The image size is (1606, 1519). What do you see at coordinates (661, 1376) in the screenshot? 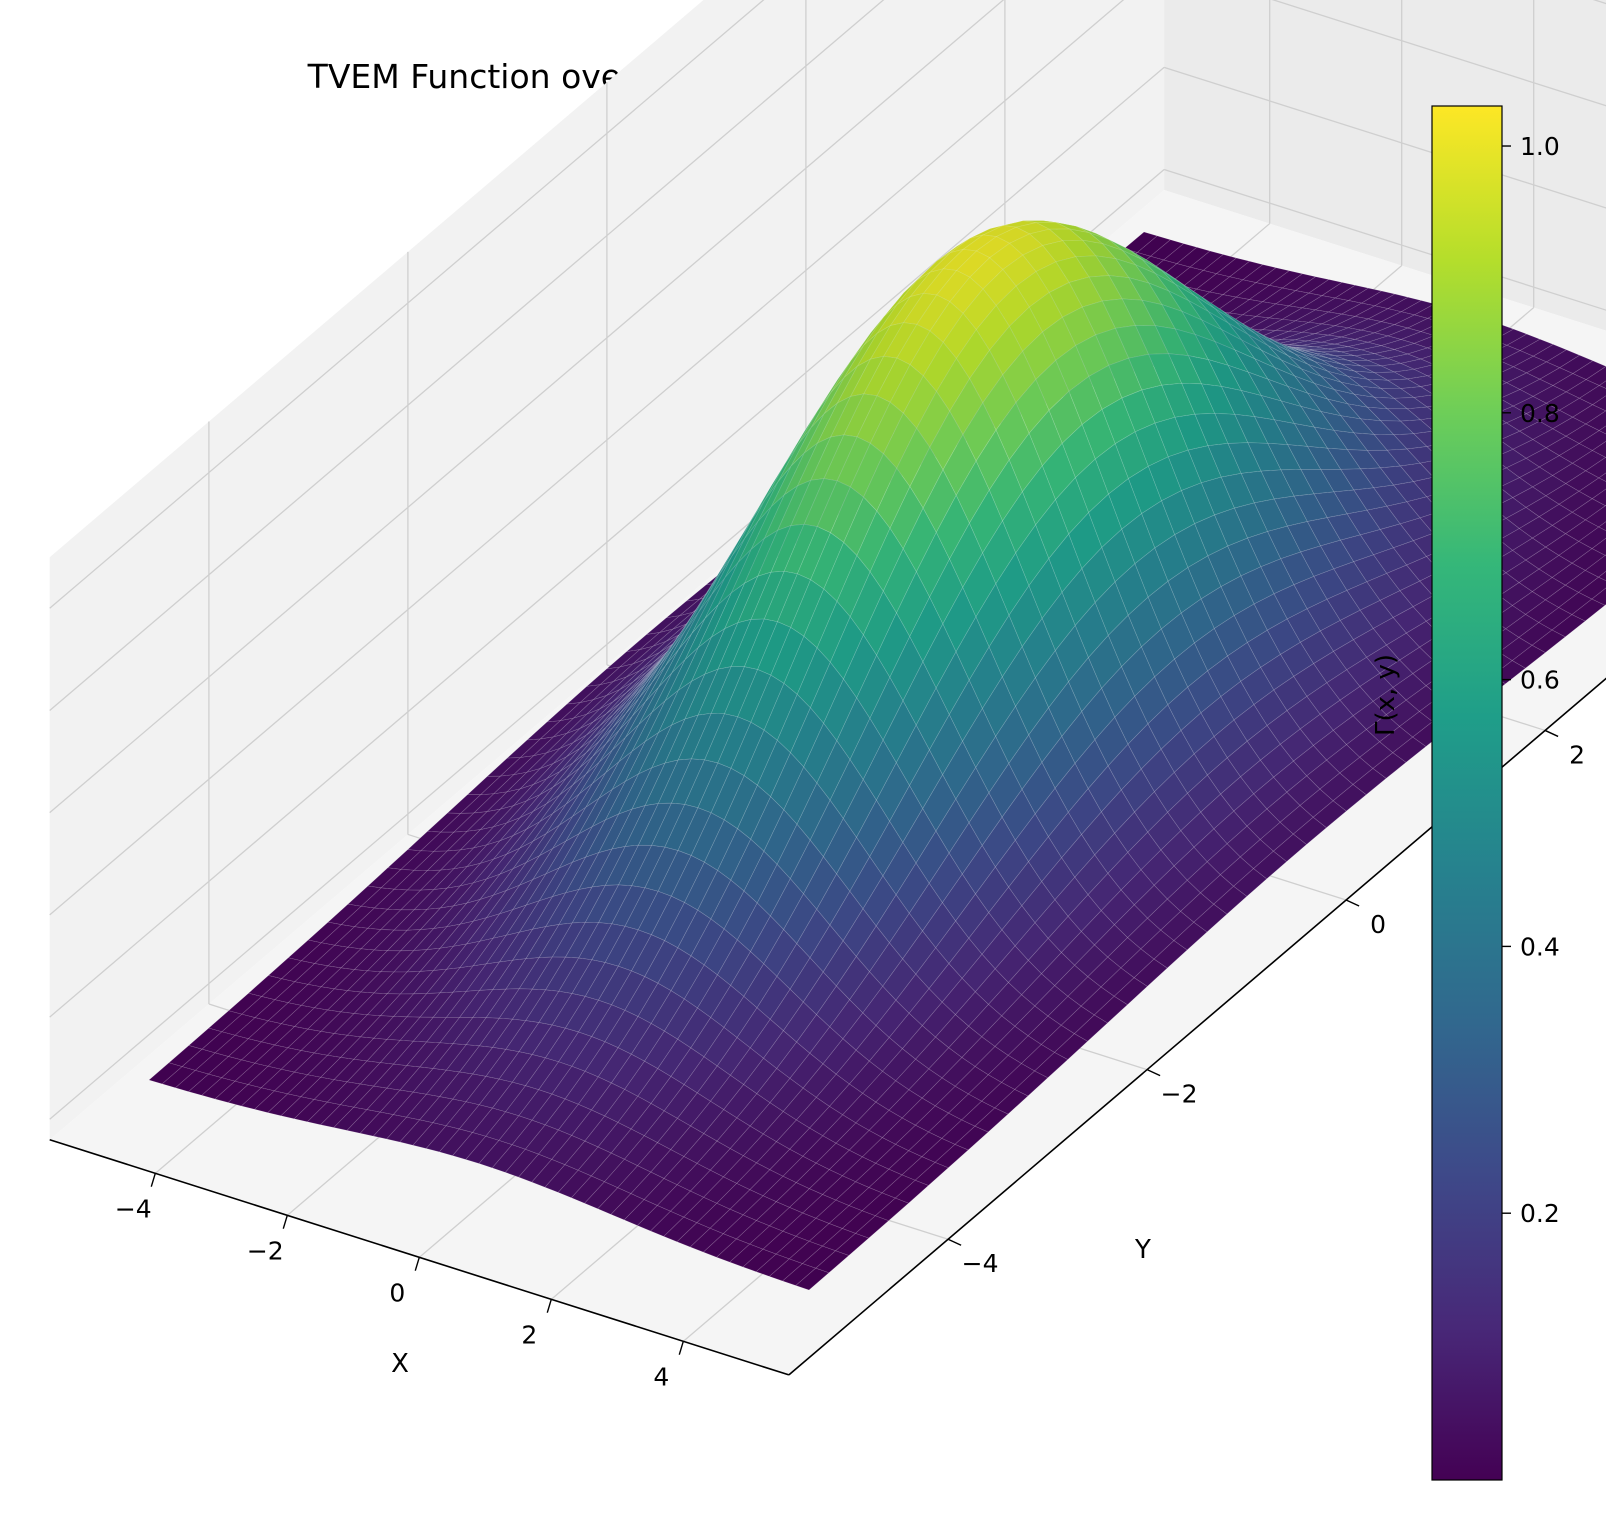
I see `x-tick-label: 4` at bounding box center [661, 1376].